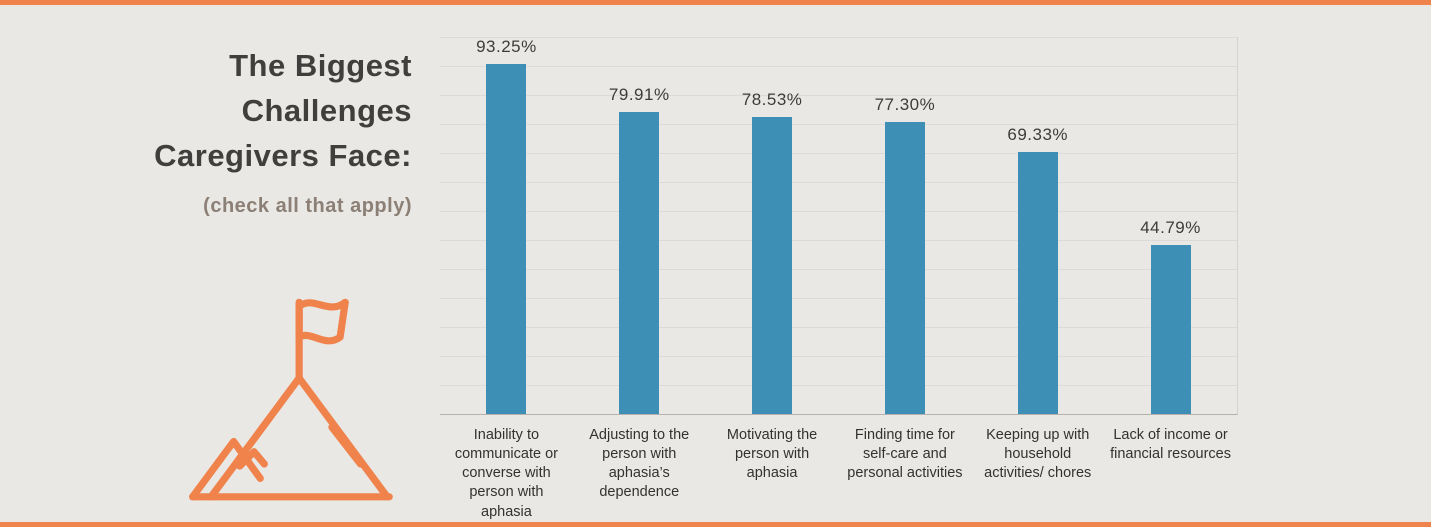  I want to click on bar-value-label: 79.91%, so click(639, 94).